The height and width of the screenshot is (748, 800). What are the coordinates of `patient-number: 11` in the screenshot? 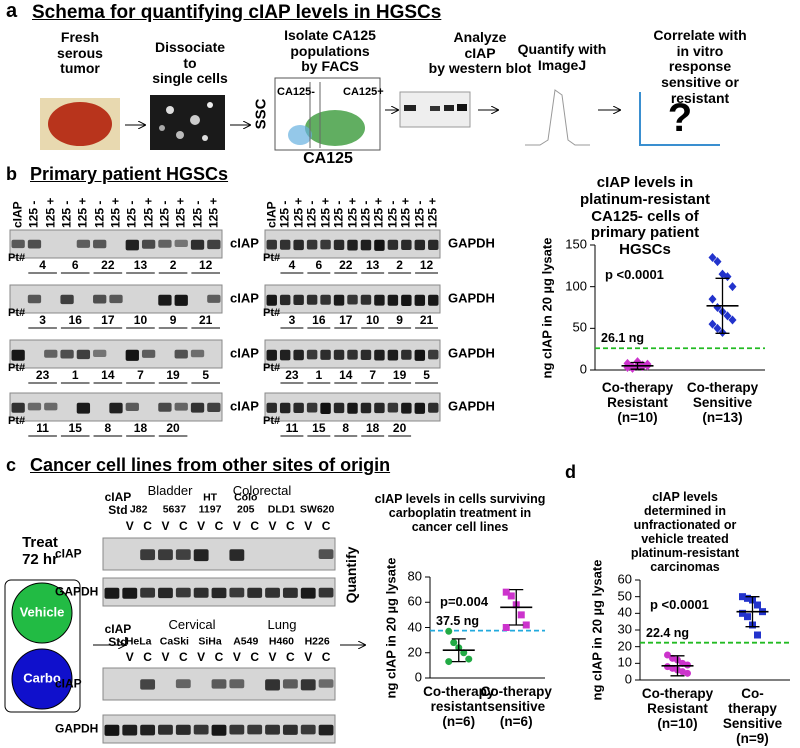 It's located at (292, 428).